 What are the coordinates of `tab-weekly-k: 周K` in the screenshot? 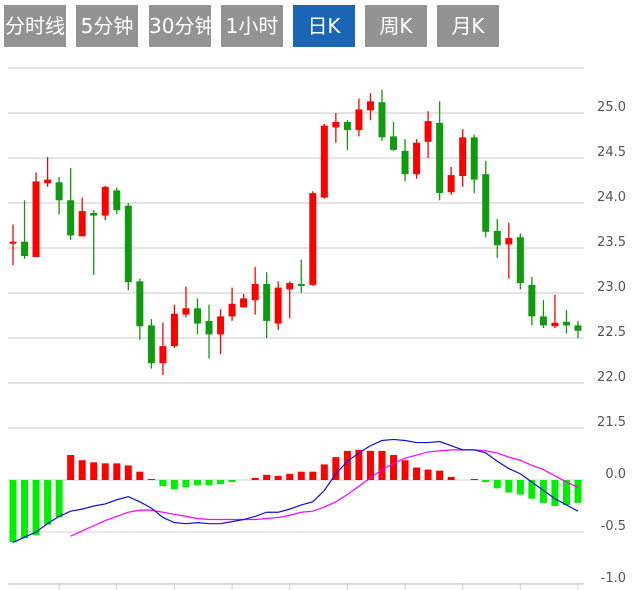 It's located at (396, 26).